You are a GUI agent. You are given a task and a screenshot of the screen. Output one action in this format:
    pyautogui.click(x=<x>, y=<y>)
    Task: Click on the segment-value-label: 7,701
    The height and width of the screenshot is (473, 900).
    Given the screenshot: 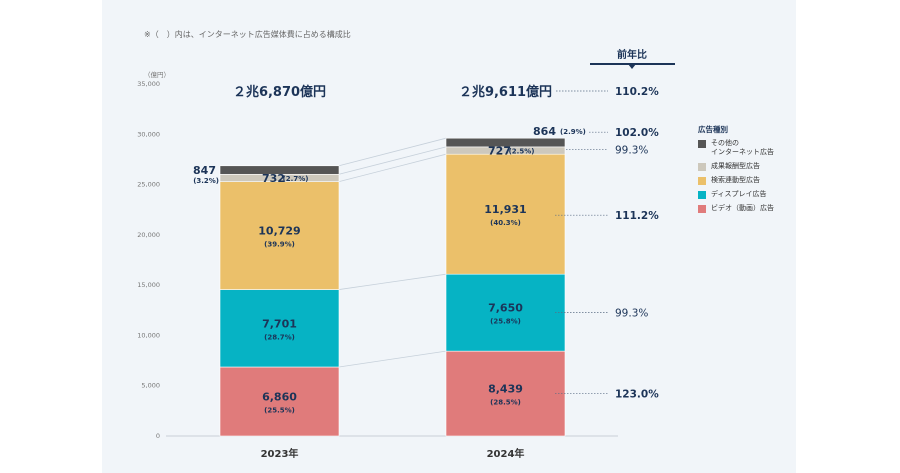 What is the action you would take?
    pyautogui.click(x=279, y=323)
    